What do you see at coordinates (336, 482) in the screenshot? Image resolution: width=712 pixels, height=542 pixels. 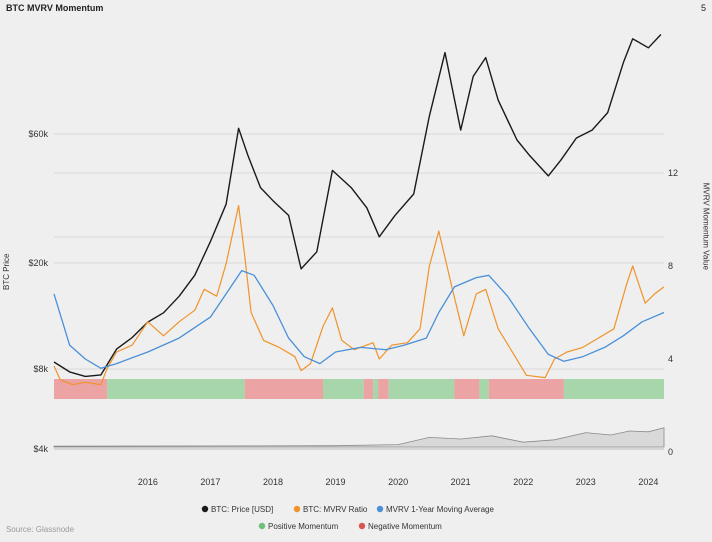 I see `x-tick-label: 2019` at bounding box center [336, 482].